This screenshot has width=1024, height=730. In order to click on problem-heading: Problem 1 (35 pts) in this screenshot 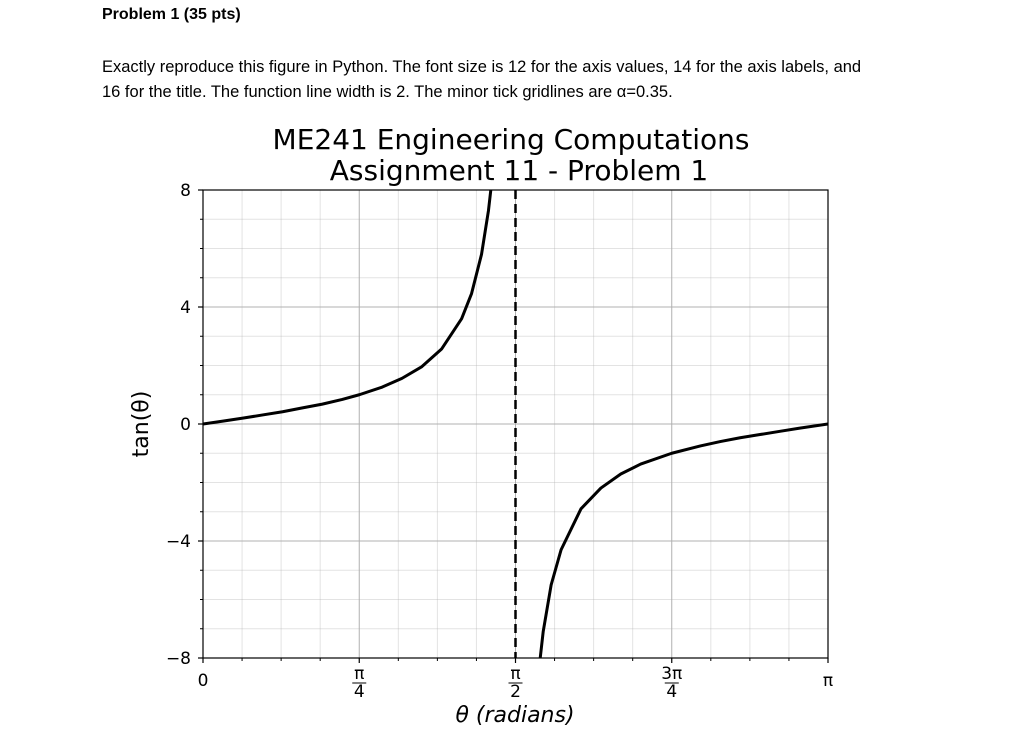, I will do `click(171, 14)`.